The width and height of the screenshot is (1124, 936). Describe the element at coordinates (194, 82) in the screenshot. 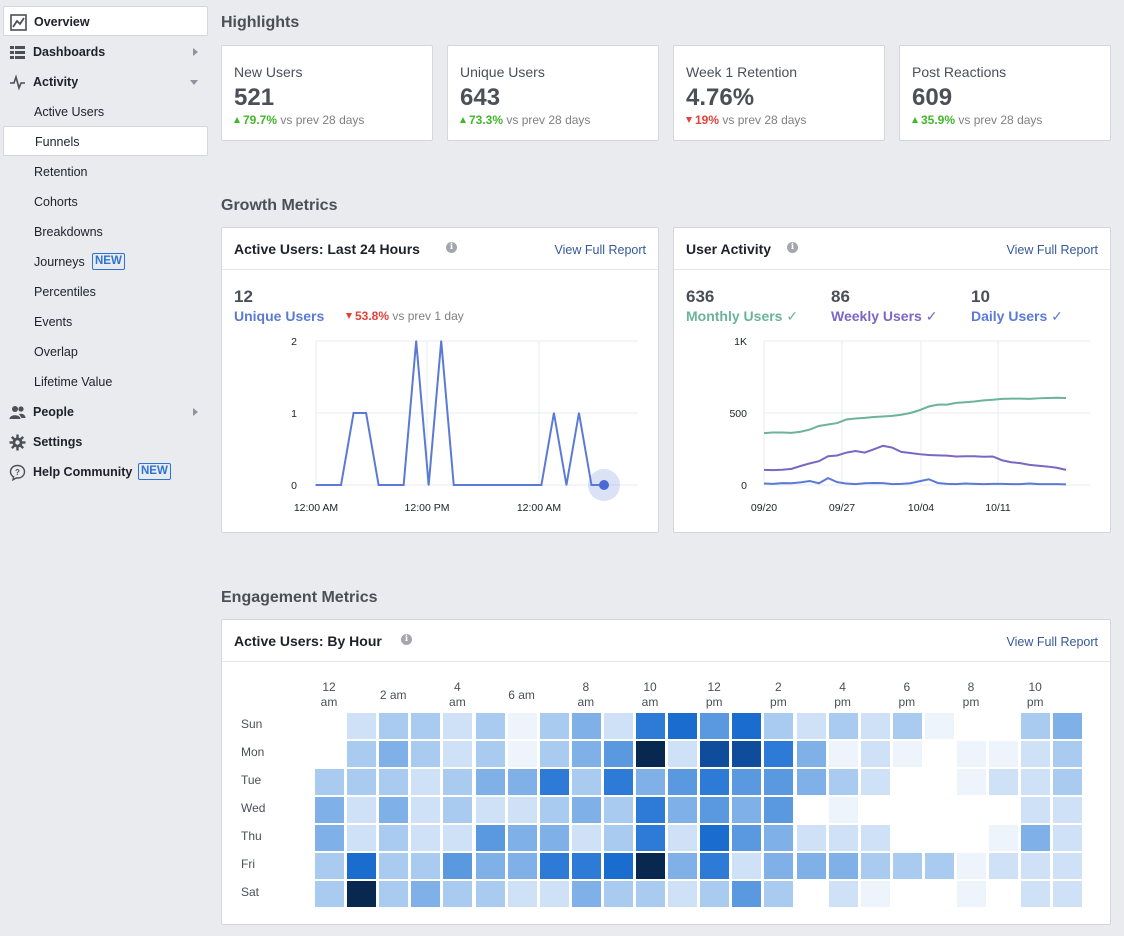

I see `chevron-down-icon` at that location.